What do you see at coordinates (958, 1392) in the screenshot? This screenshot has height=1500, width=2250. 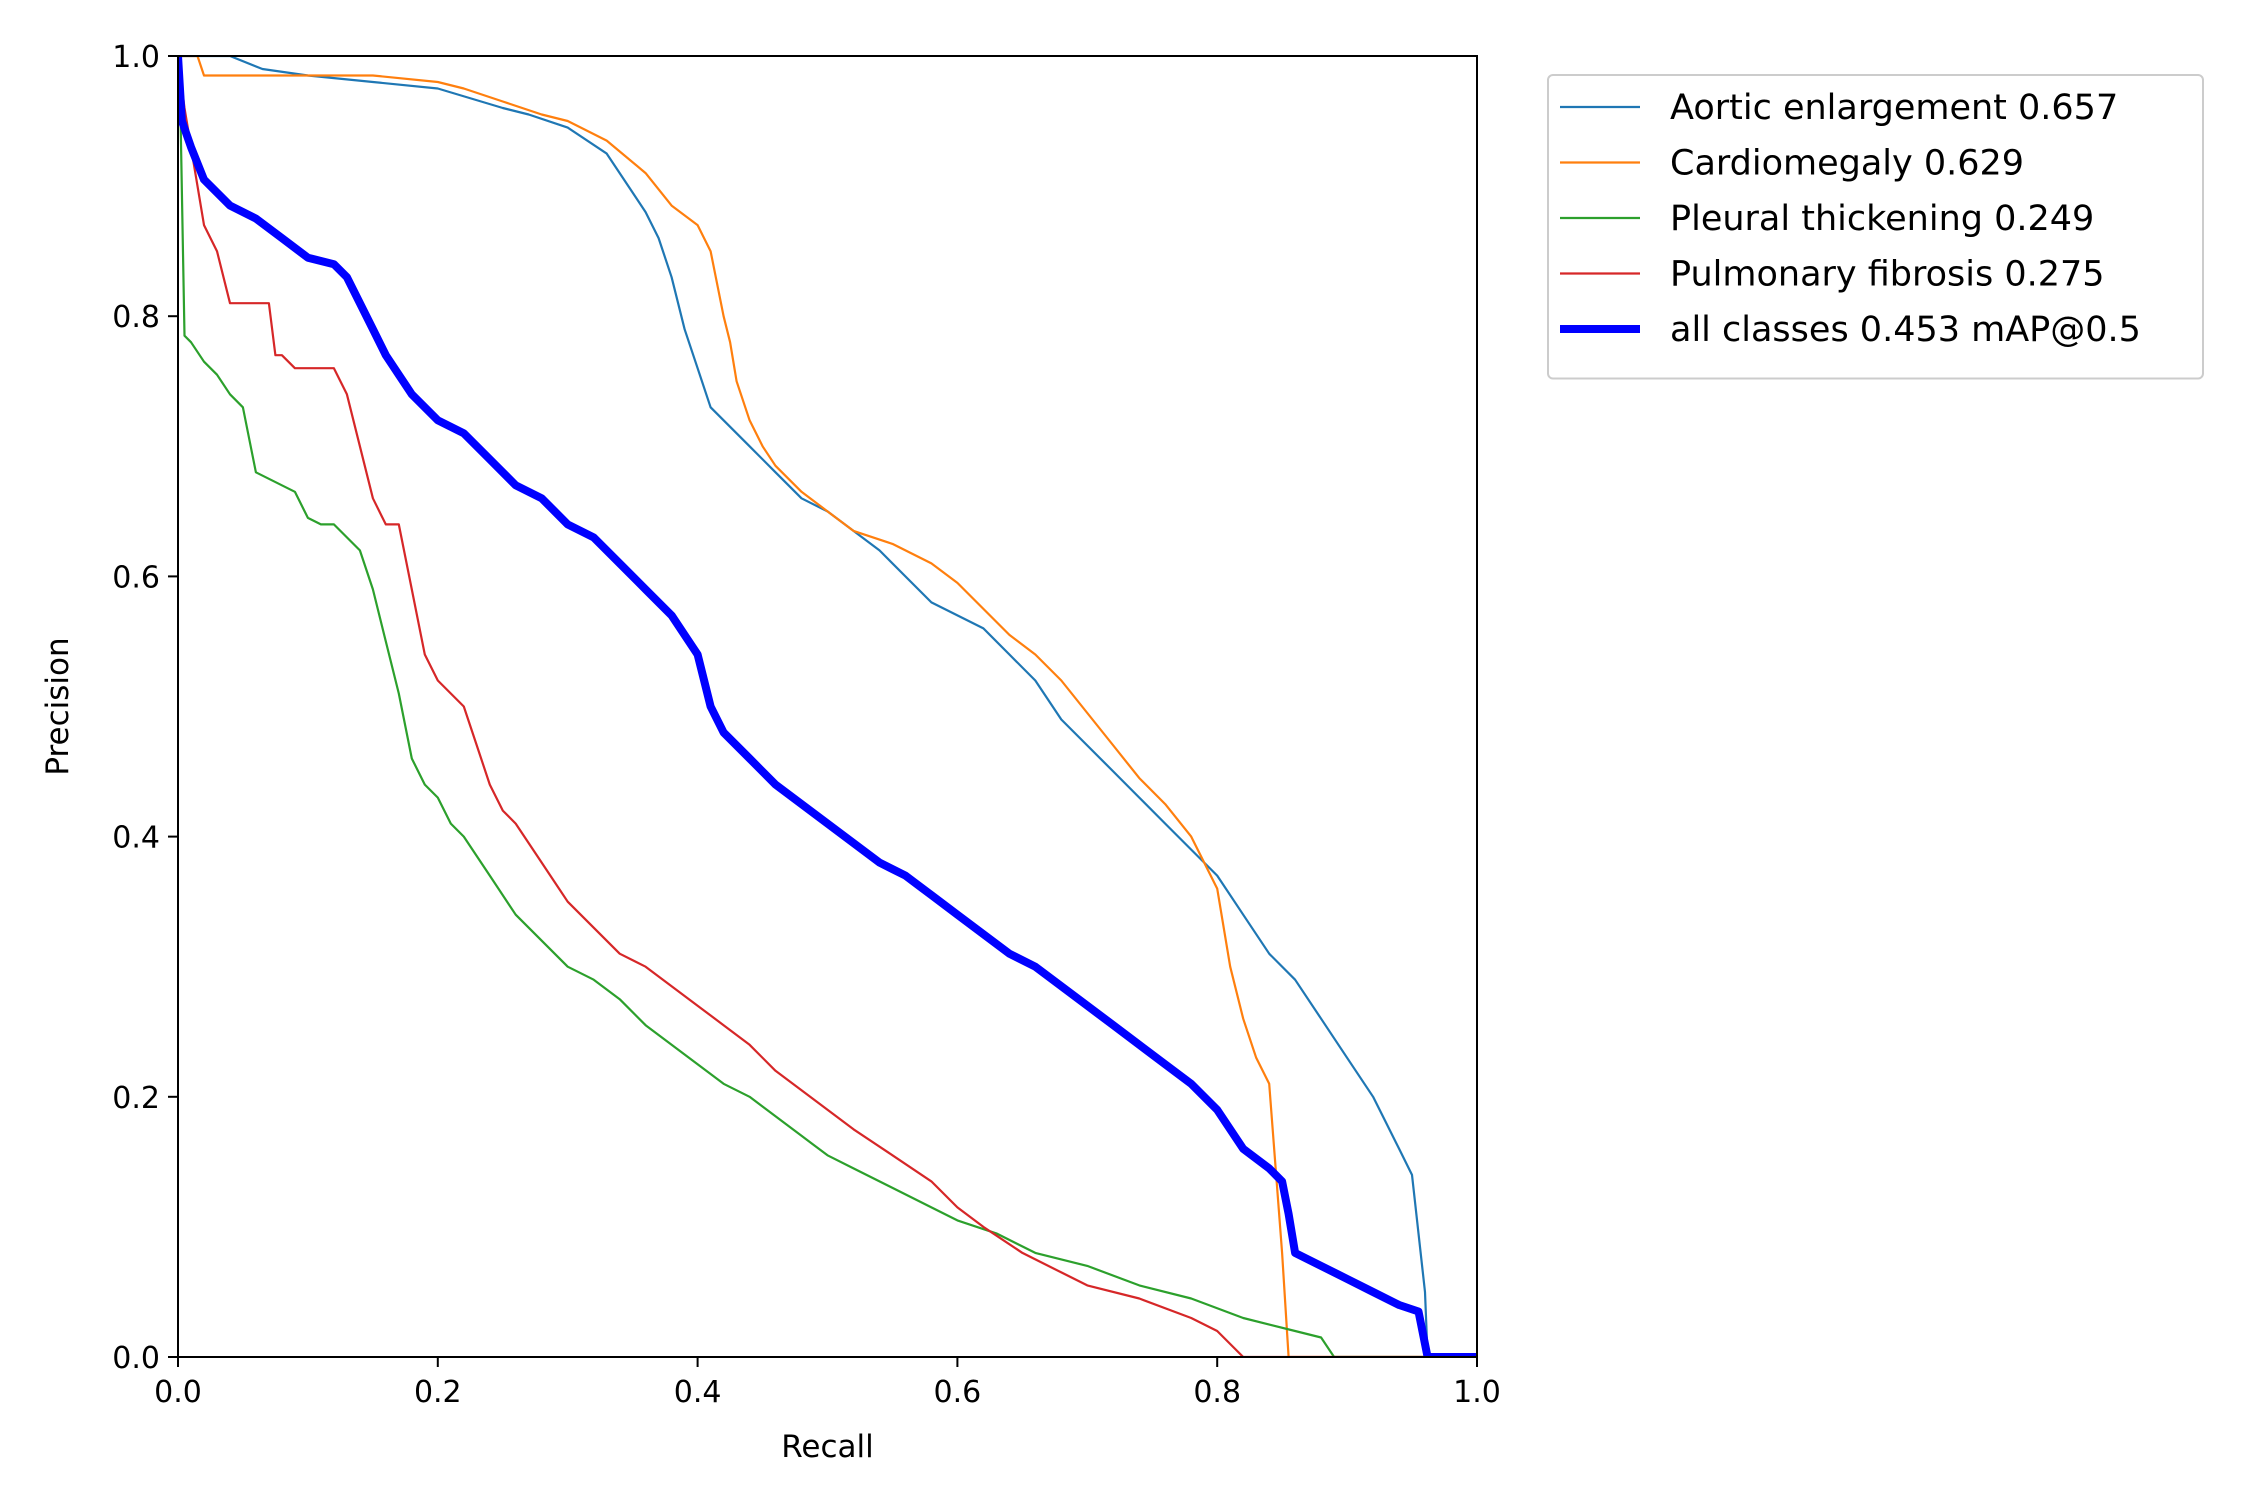 I see `x-tick-label: 0.6` at bounding box center [958, 1392].